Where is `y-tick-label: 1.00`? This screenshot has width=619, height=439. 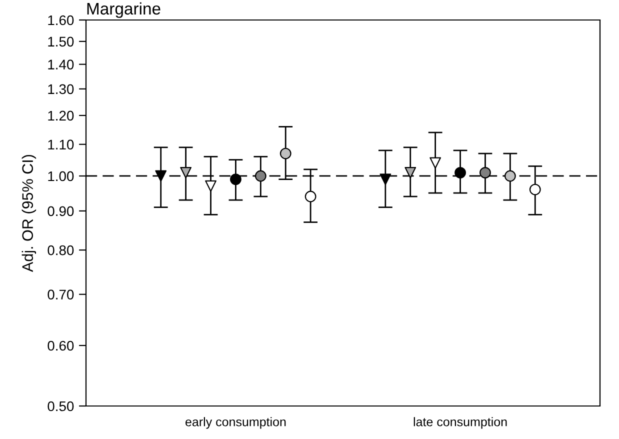 y-tick-label: 1.00 is located at coordinates (61, 176).